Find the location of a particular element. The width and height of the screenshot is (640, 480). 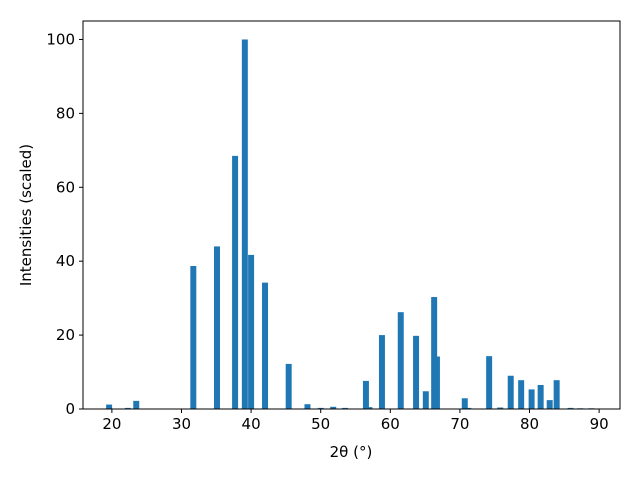

x-tick-label: 20 is located at coordinates (111, 424).